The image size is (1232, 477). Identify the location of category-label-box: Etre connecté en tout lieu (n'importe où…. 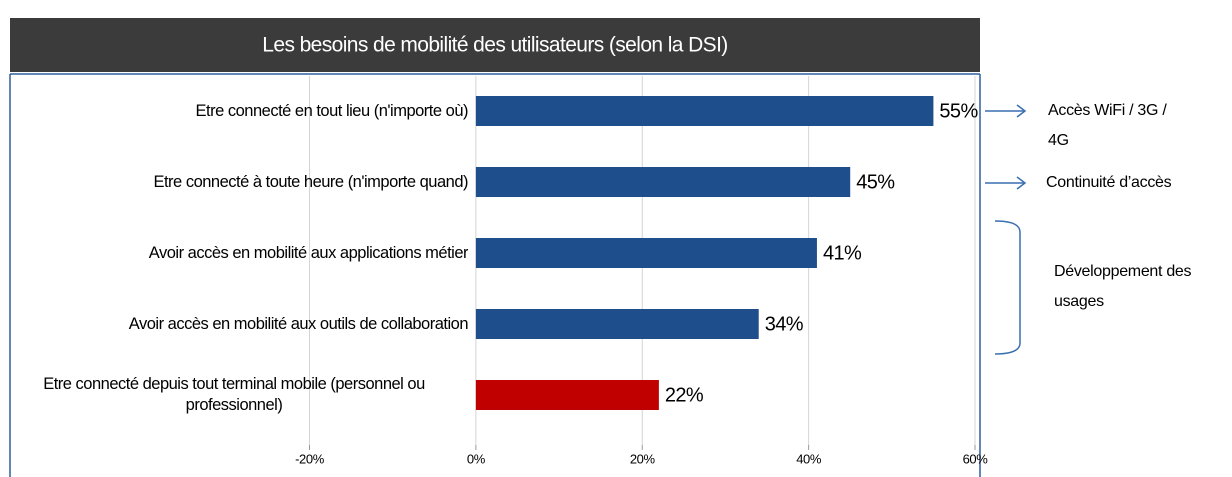
(234, 111).